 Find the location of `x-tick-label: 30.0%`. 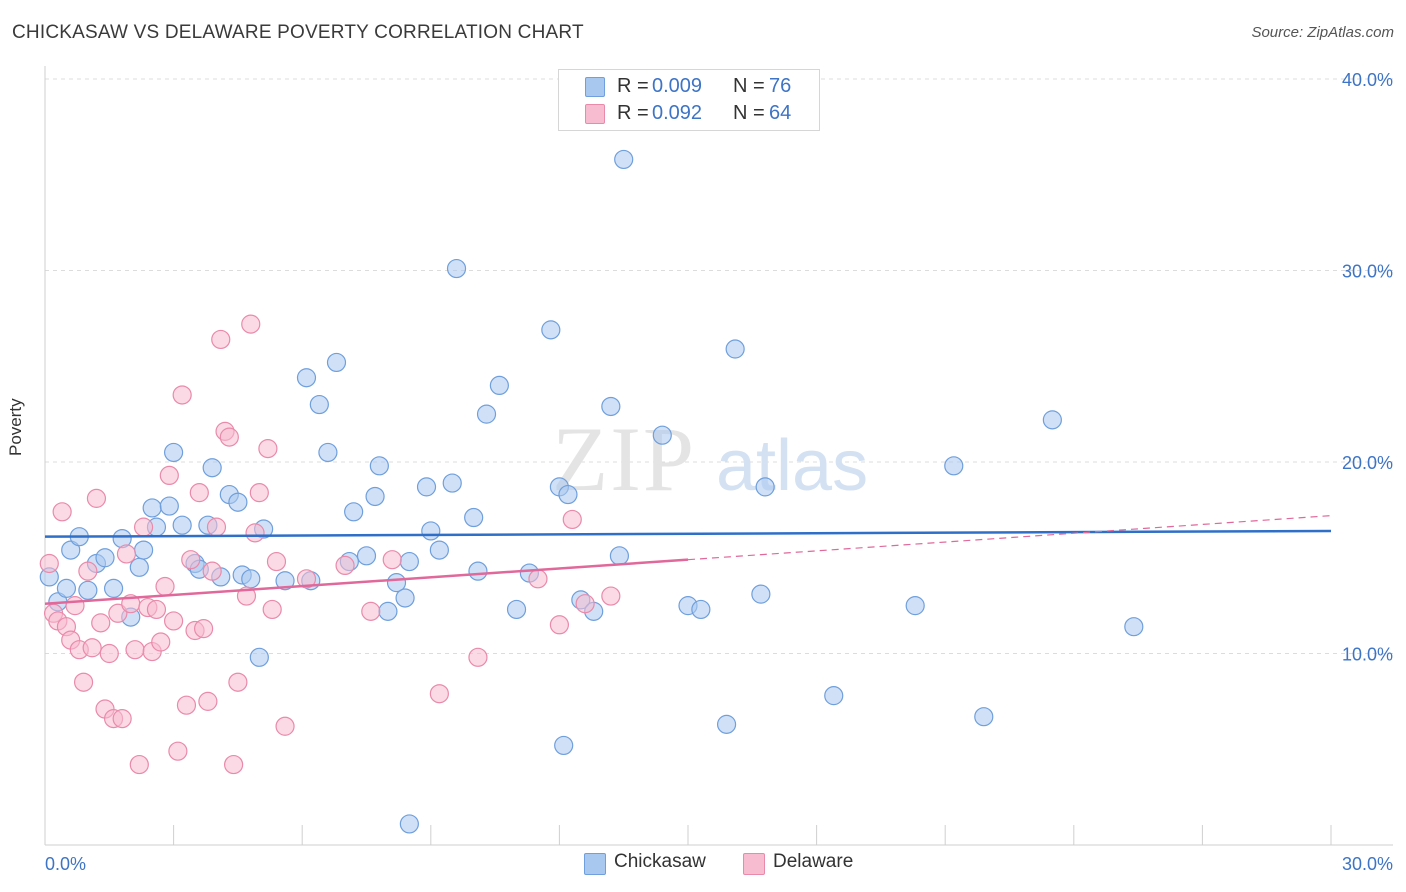

x-tick-label: 30.0% is located at coordinates (1367, 864).